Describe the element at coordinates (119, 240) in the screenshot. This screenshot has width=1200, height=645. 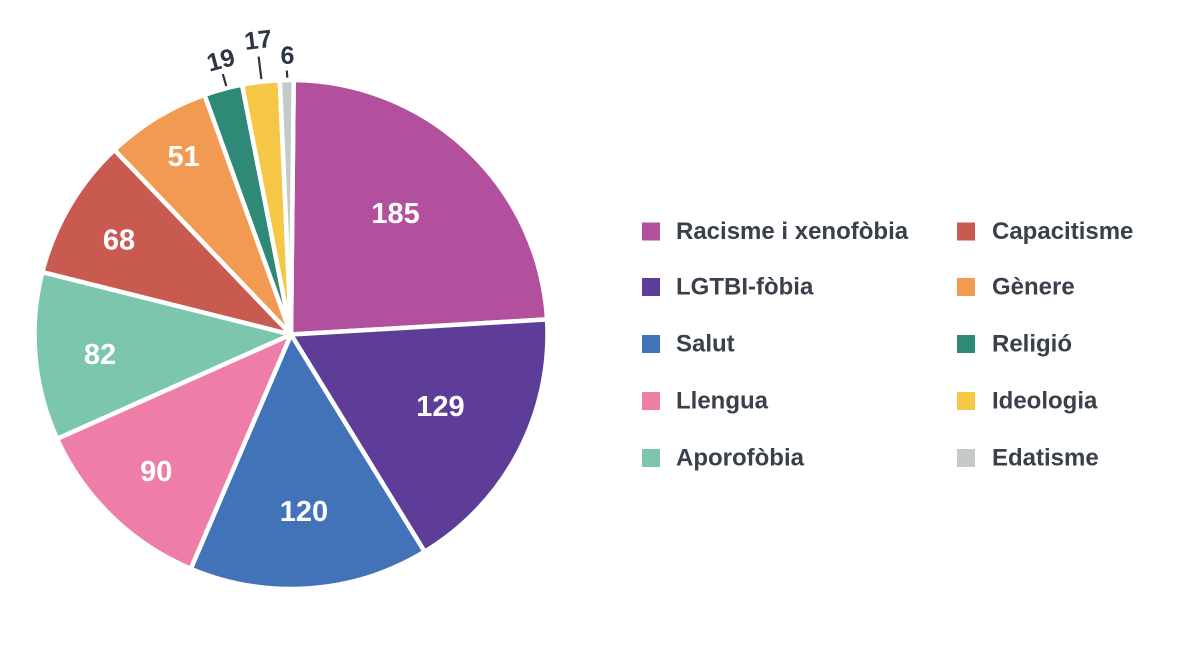
I see `svg-text: 68` at that location.